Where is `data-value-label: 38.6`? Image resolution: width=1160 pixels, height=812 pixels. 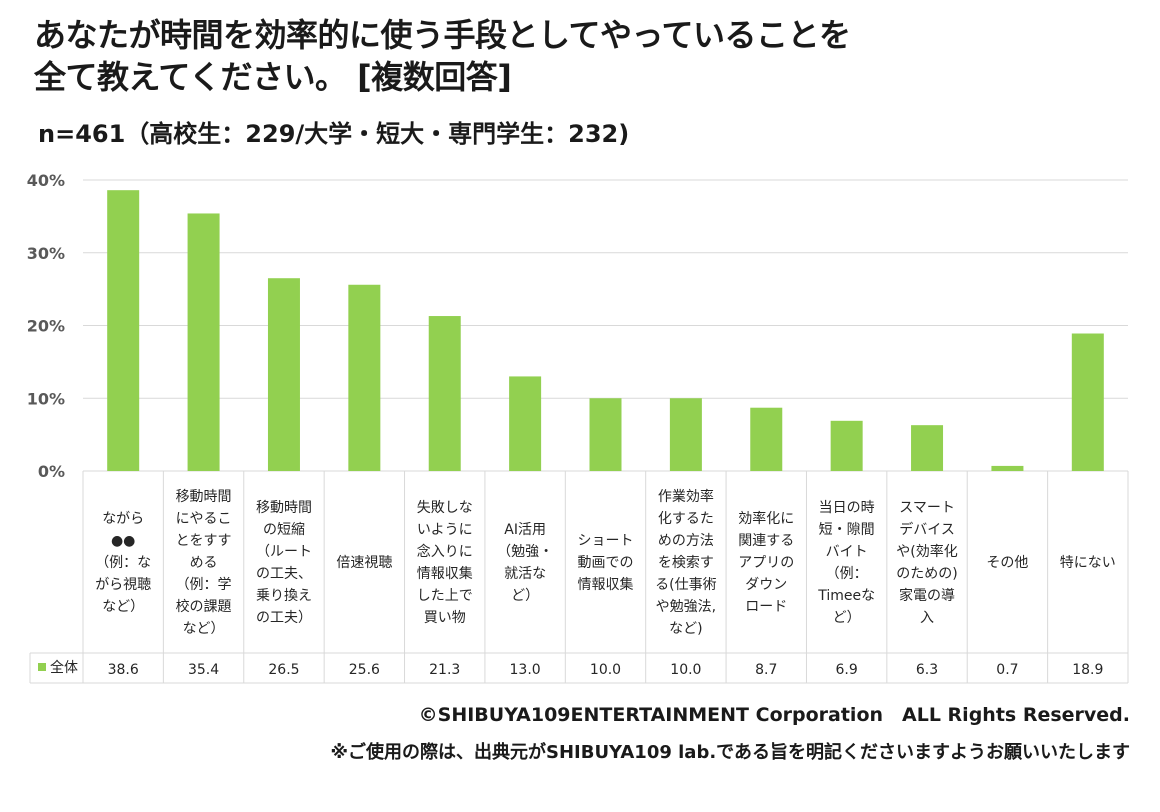 data-value-label: 38.6 is located at coordinates (123, 670).